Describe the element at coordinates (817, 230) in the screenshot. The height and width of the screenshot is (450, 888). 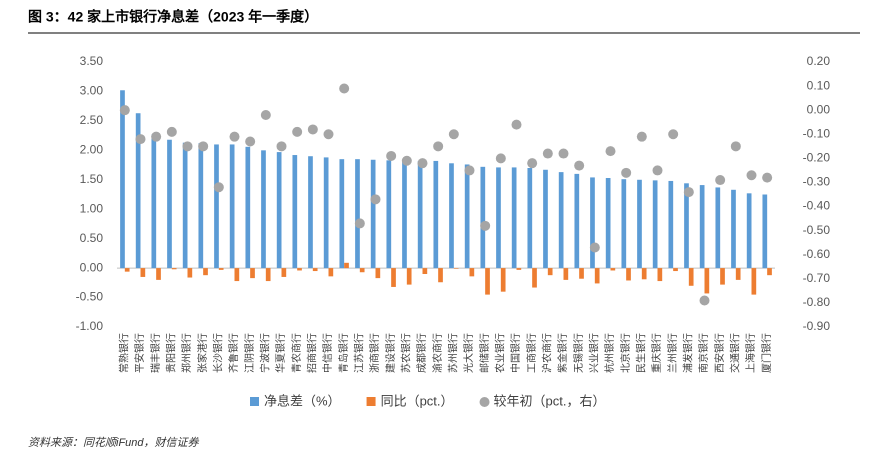
I see `y2-tick-label: -0.50` at that location.